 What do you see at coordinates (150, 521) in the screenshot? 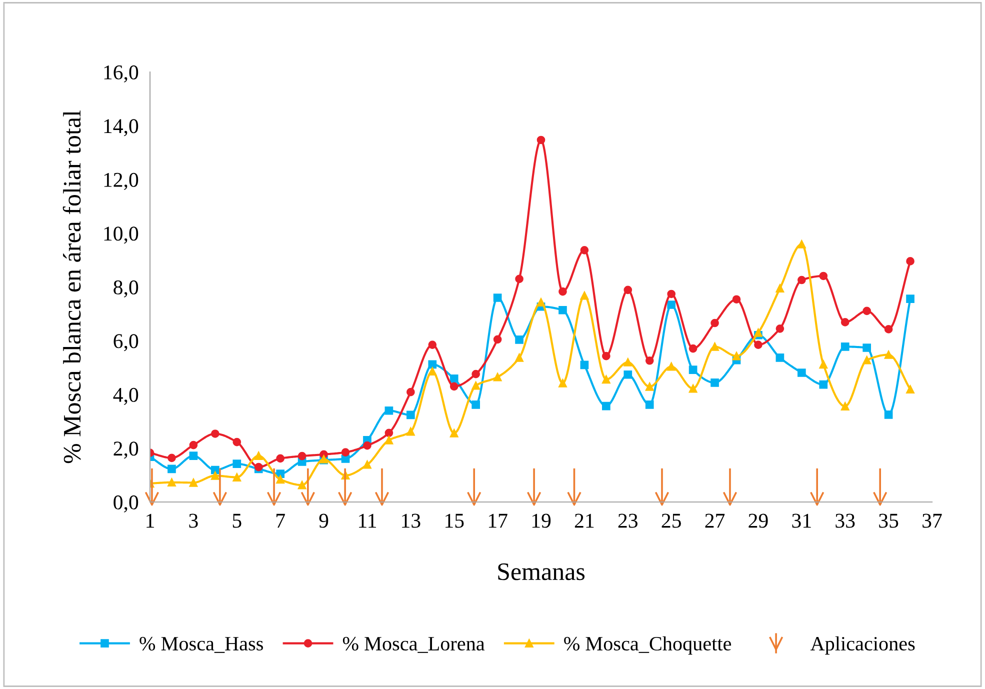
I see `x-tick-label: 1` at bounding box center [150, 521].